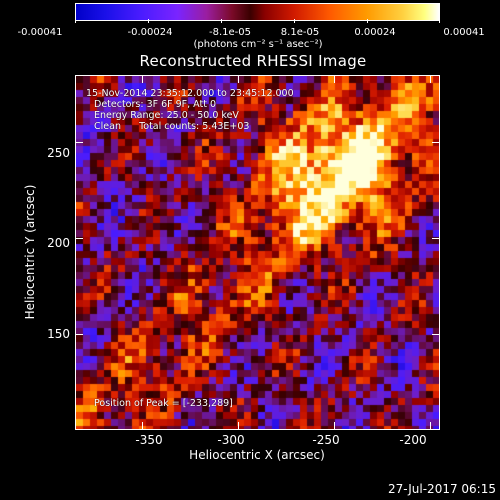 This screenshot has width=500, height=500. I want to click on x-tick-label: -250, so click(326, 440).